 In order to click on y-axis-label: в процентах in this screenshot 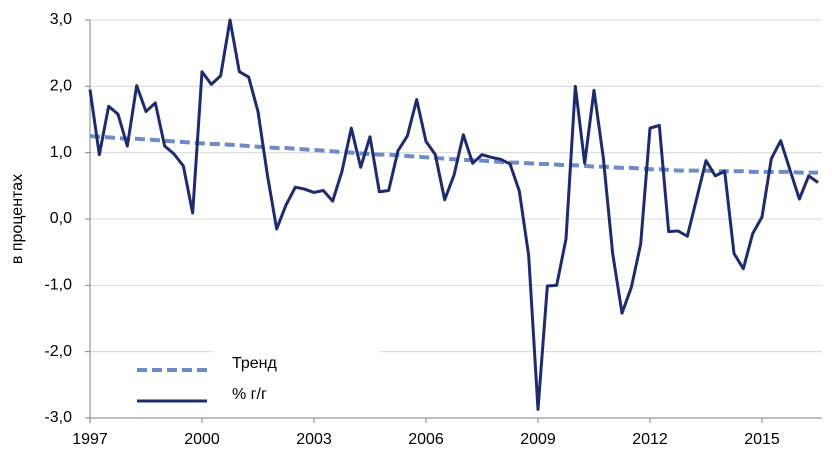, I will do `click(17, 219)`.